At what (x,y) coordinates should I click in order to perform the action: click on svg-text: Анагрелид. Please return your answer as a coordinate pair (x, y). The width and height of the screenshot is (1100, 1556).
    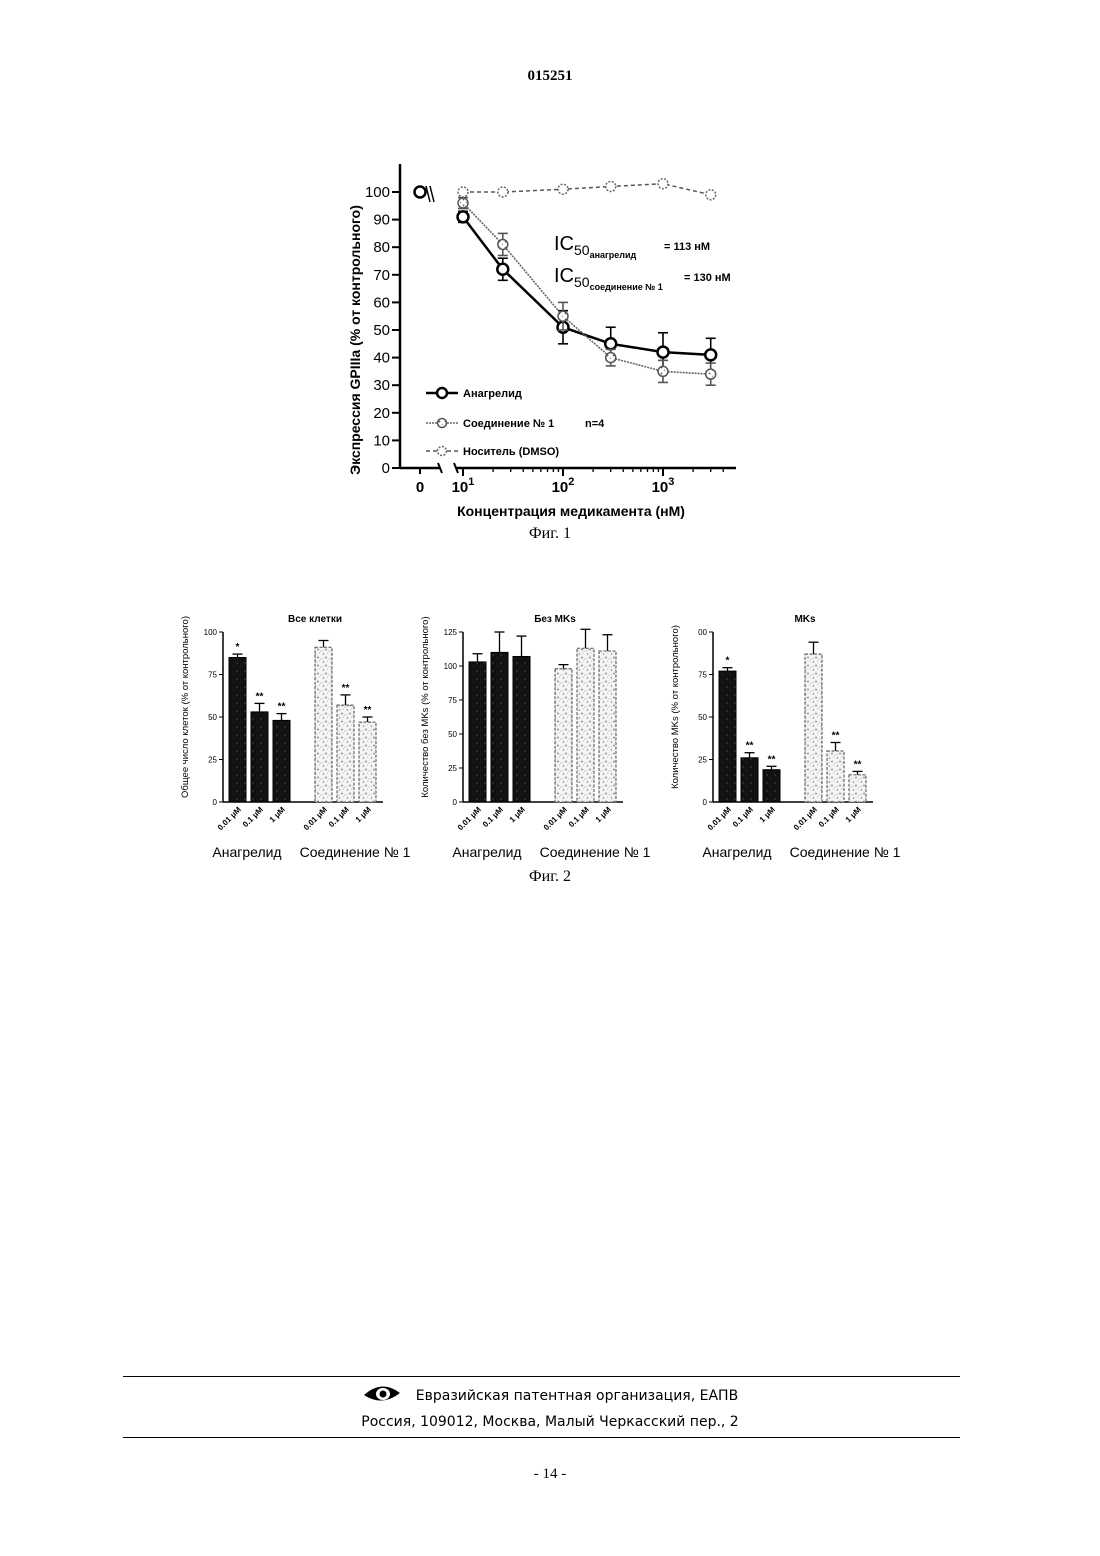
    Looking at the image, I should click on (492, 394).